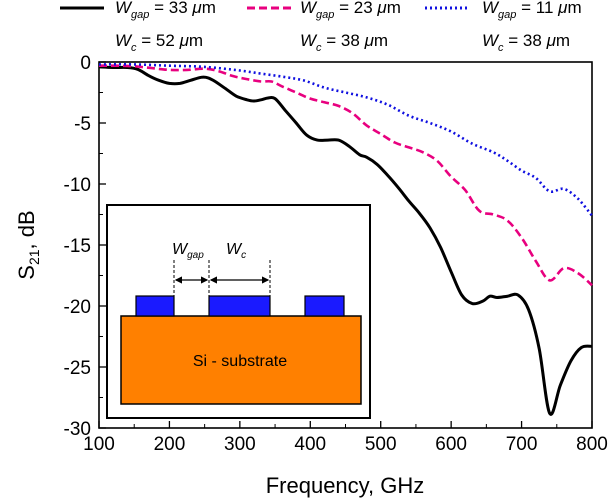  I want to click on y-tick-label--5: -5, so click(82, 124).